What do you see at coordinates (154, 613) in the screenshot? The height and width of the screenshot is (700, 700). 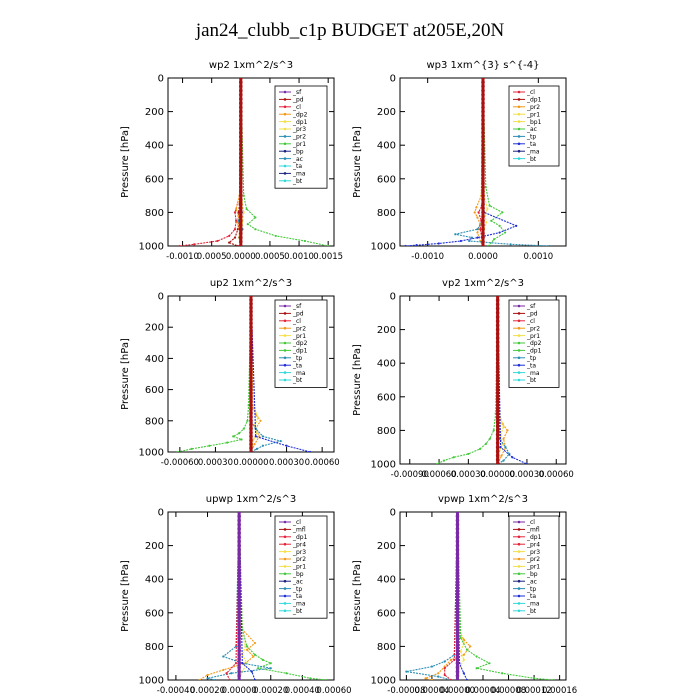 I see `y-tick-label: 600` at bounding box center [154, 613].